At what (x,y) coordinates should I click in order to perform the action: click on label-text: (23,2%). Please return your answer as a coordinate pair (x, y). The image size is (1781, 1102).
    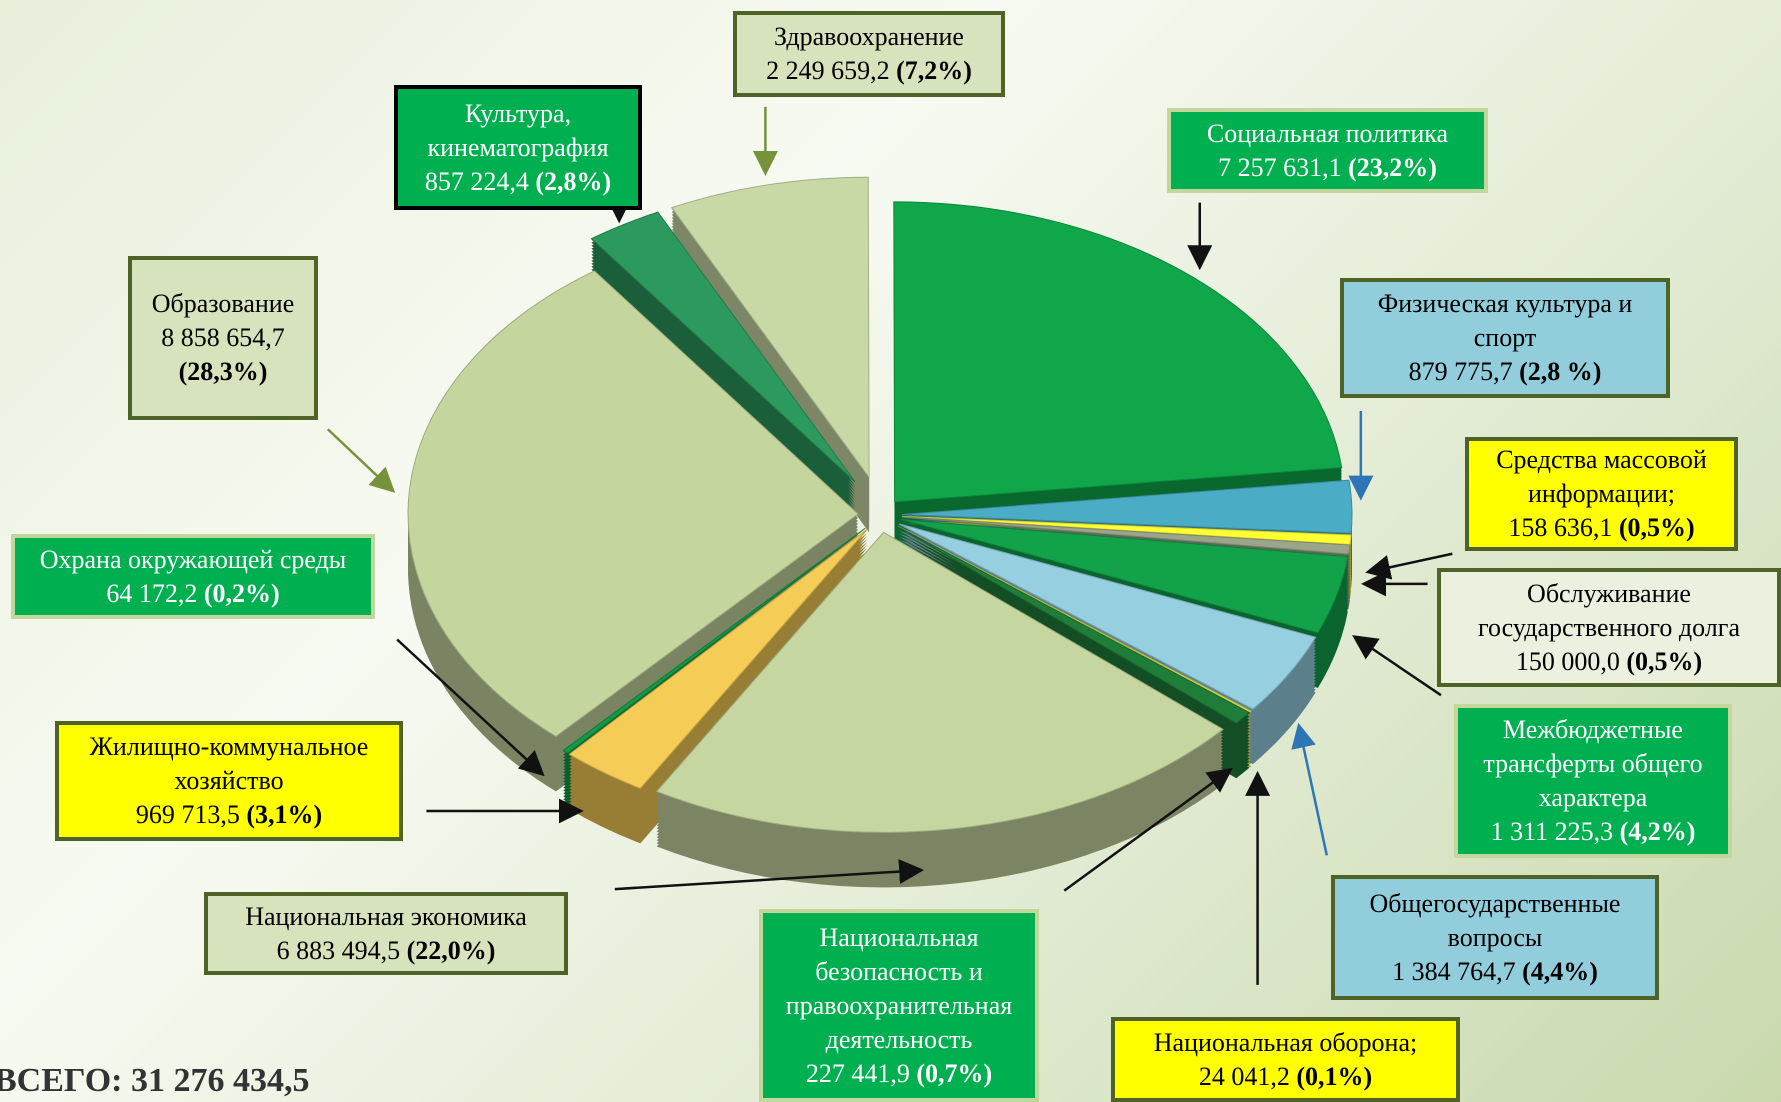
    Looking at the image, I should click on (1392, 167).